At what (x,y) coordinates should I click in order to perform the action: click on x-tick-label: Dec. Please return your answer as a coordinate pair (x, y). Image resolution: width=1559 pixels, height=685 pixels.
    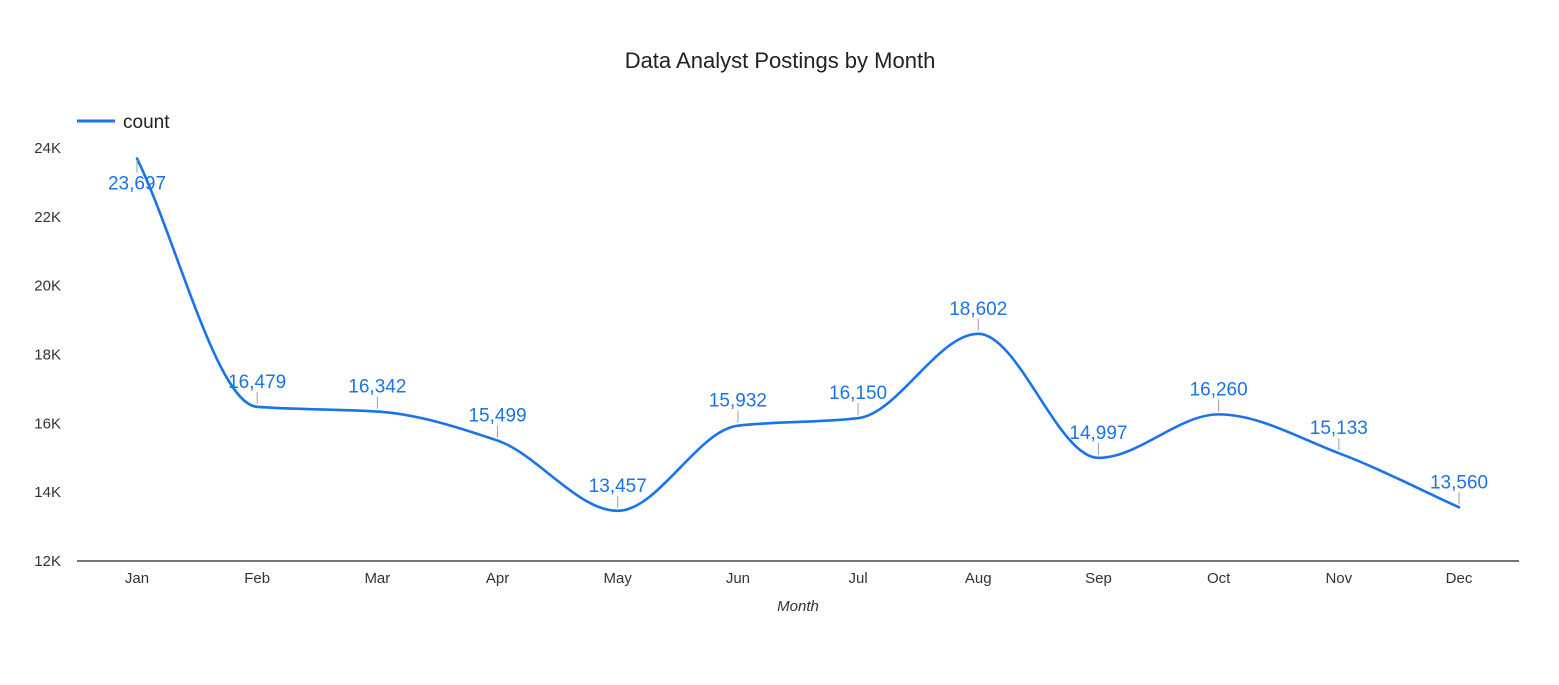
    Looking at the image, I should click on (1459, 578).